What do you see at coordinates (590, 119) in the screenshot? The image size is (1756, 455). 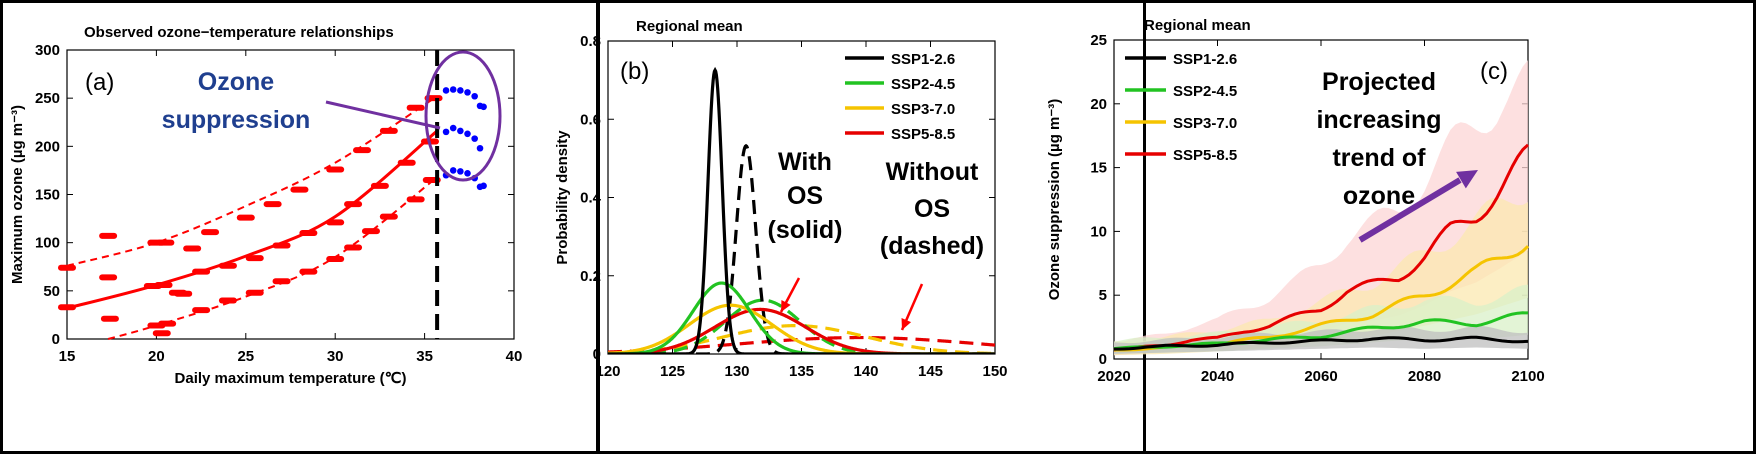 I see `b-ytick-label: 0.6` at bounding box center [590, 119].